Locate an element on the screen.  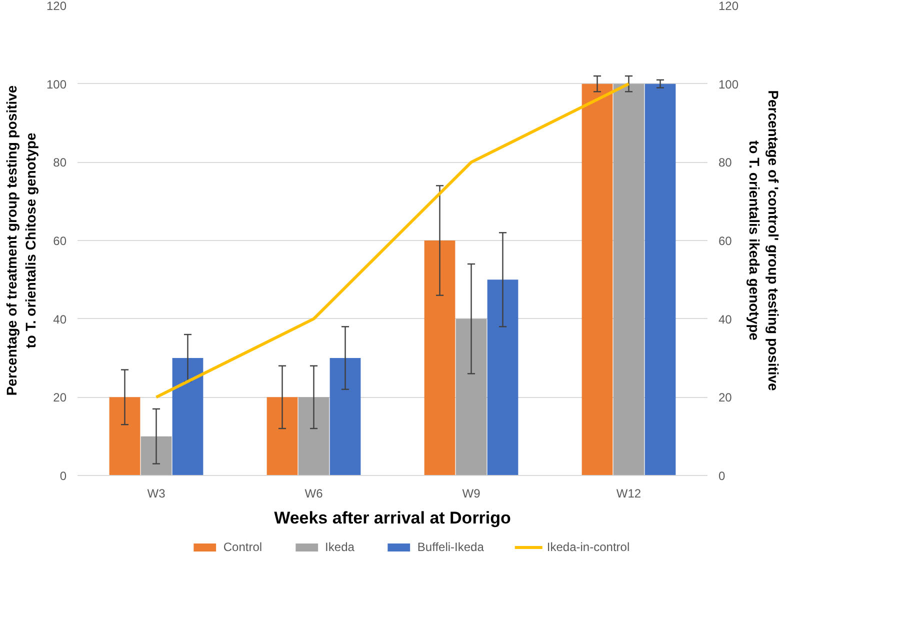
x-tick-label: W12 is located at coordinates (629, 493).